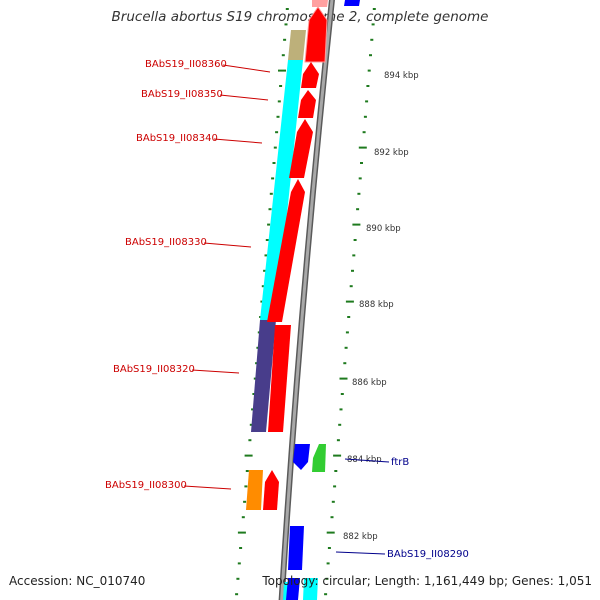 This screenshot has width=600, height=600. I want to click on cds-track, so click(295, 255).